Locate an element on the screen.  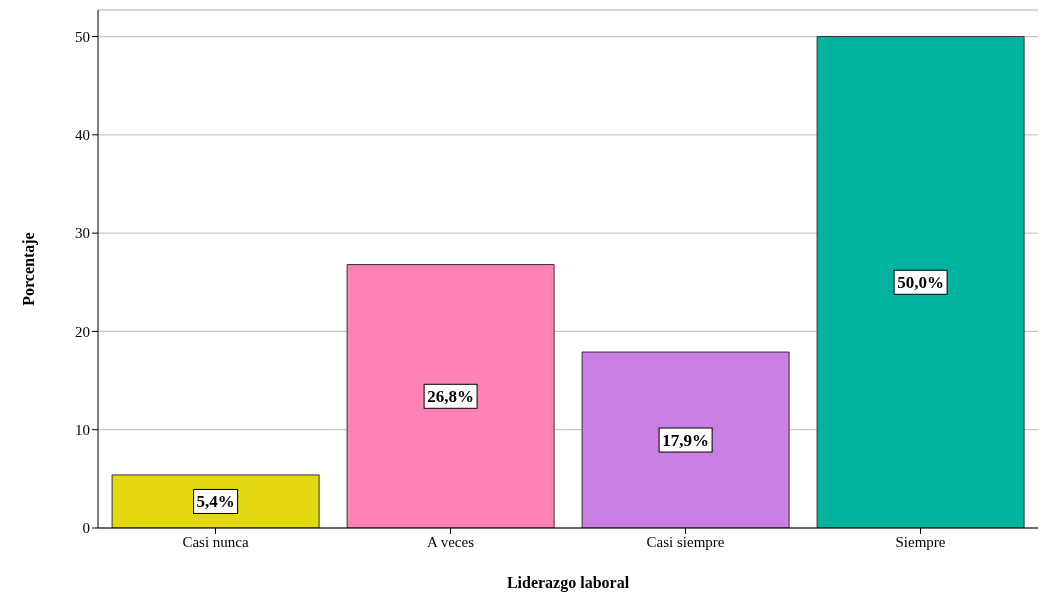
data-label: 26,8% is located at coordinates (450, 396).